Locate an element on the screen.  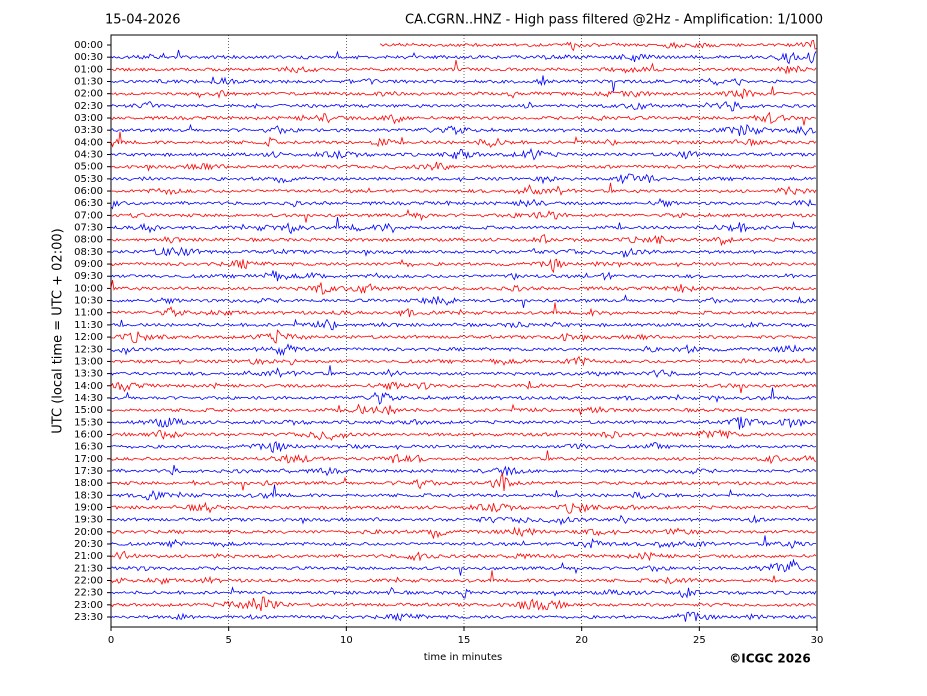
y-tick-label: 10:30 is located at coordinates (88, 301).